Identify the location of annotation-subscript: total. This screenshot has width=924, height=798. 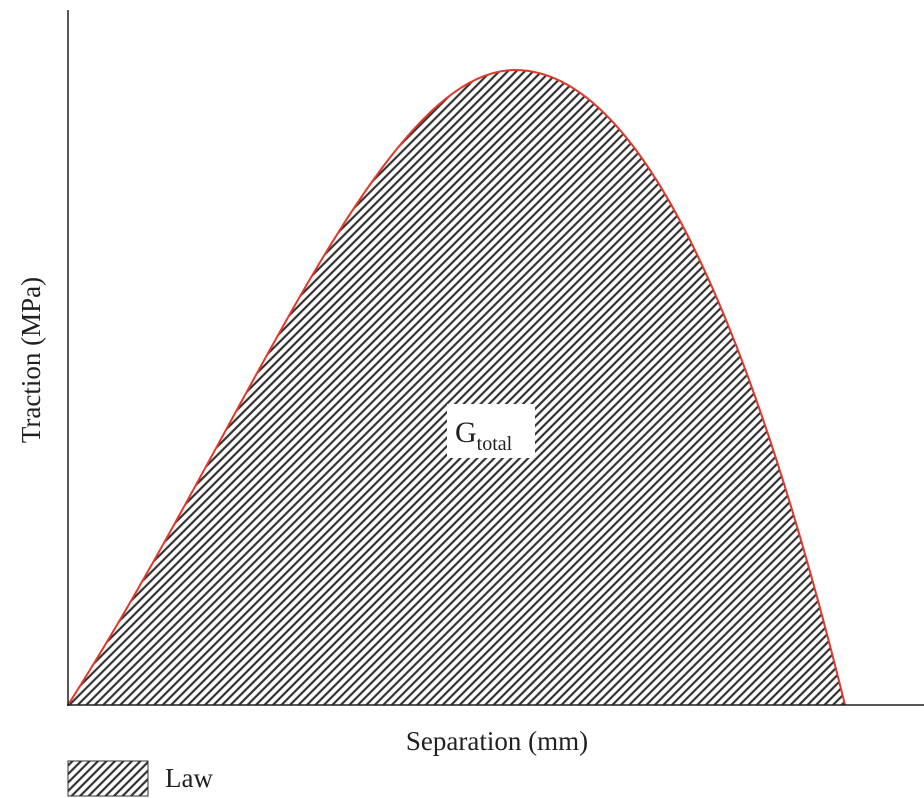
(495, 444).